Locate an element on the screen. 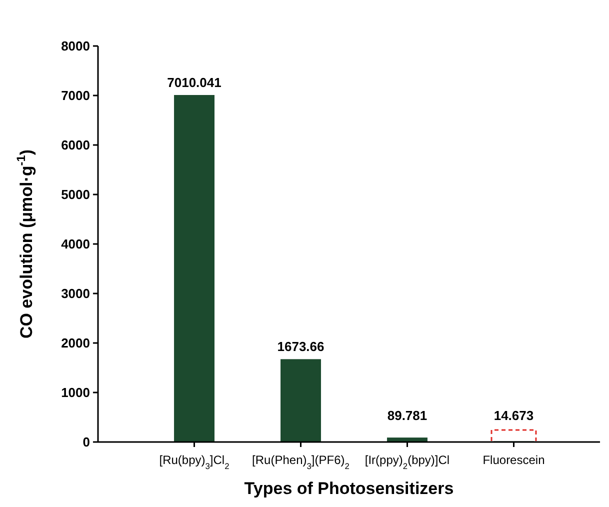 The image size is (609, 507). y-tick-label: 0 is located at coordinates (86, 442).